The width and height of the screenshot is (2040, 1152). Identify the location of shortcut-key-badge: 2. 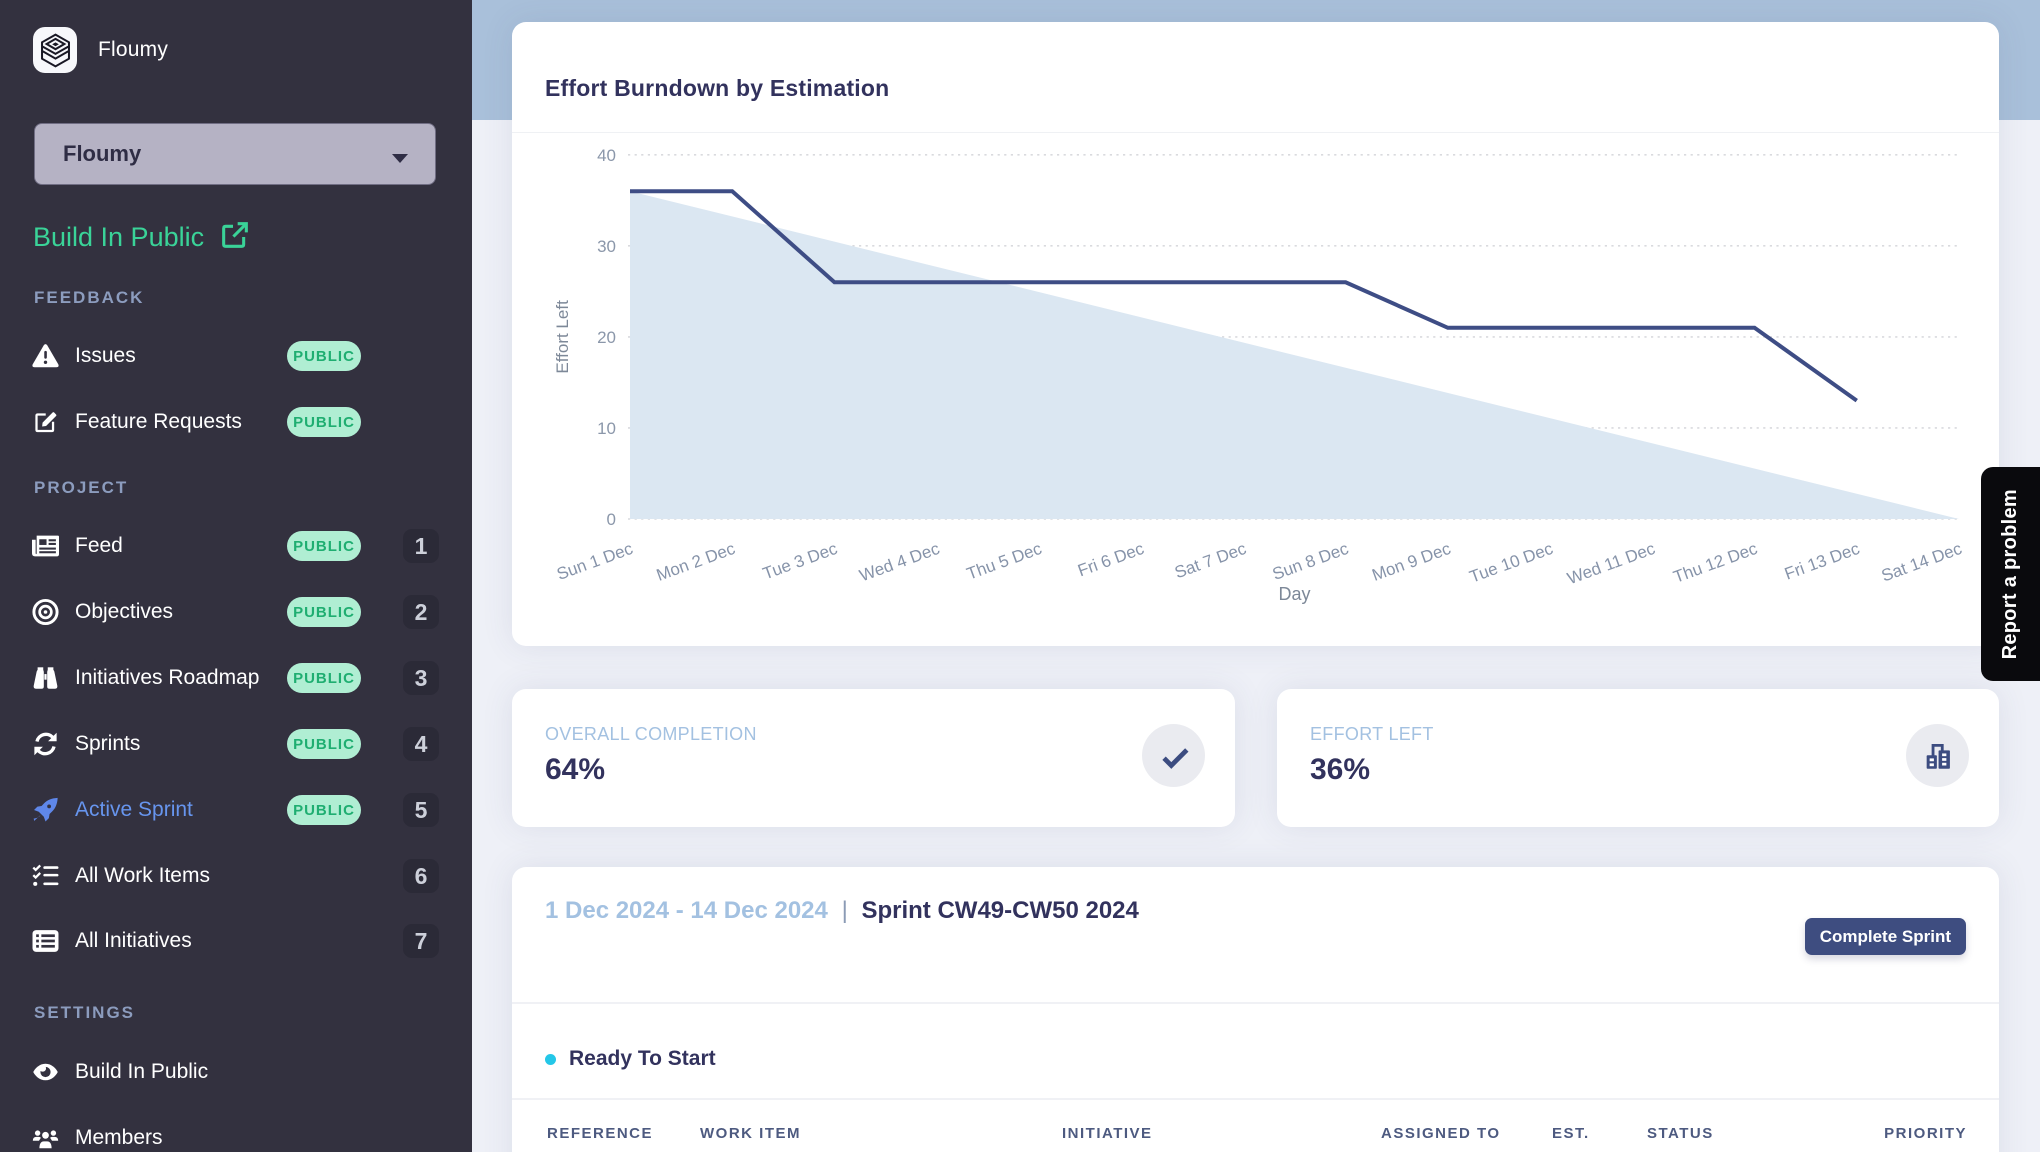
(421, 612).